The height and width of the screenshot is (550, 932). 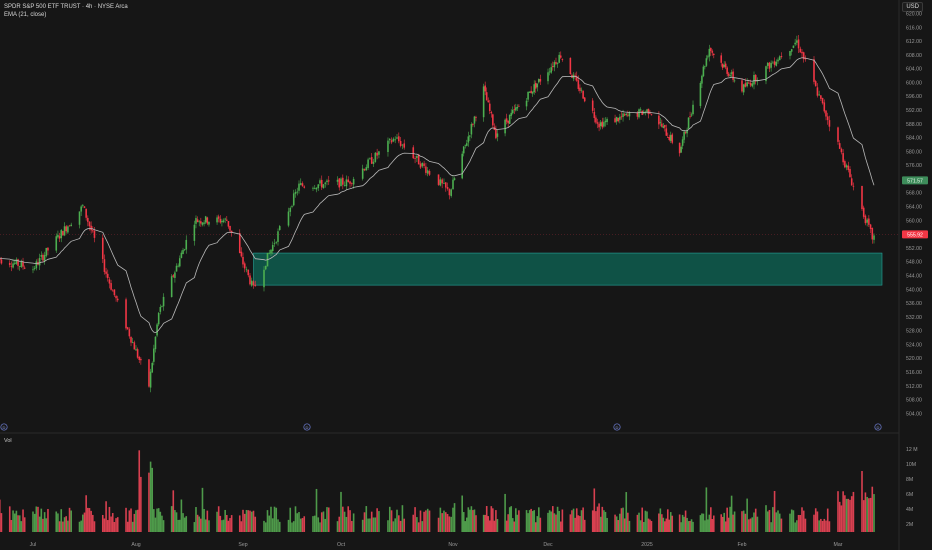 I want to click on price-tick-label: 532.00, so click(x=914, y=318).